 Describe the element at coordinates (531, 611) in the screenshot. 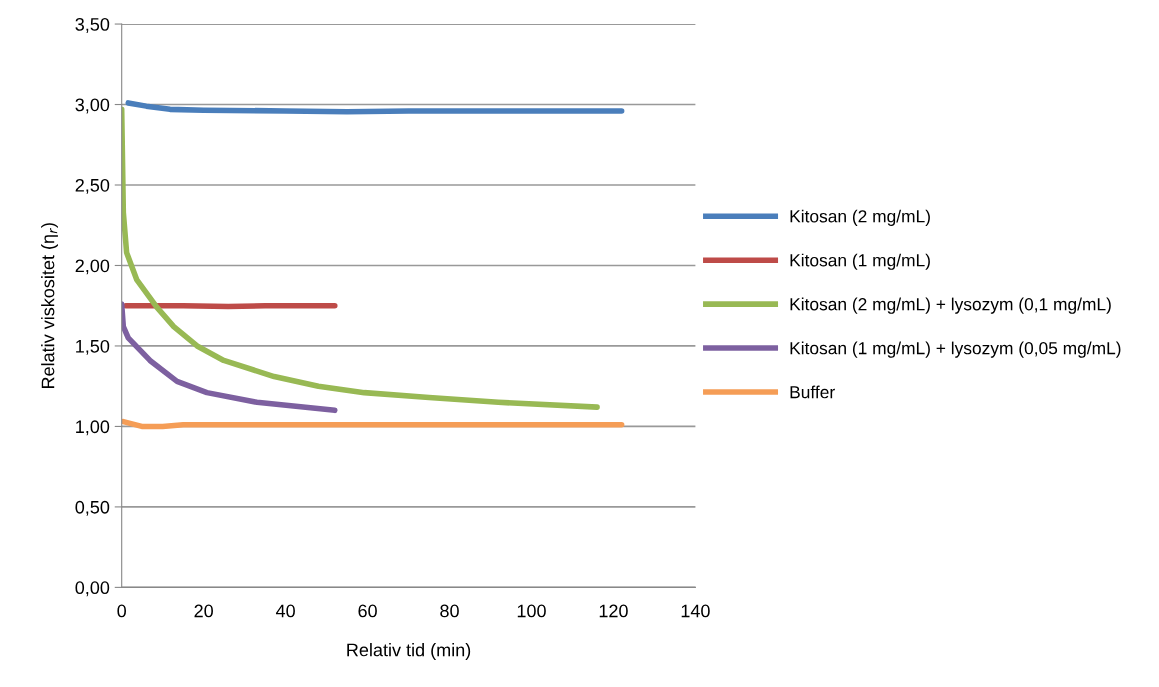

I see `x-tick-label: 100` at that location.